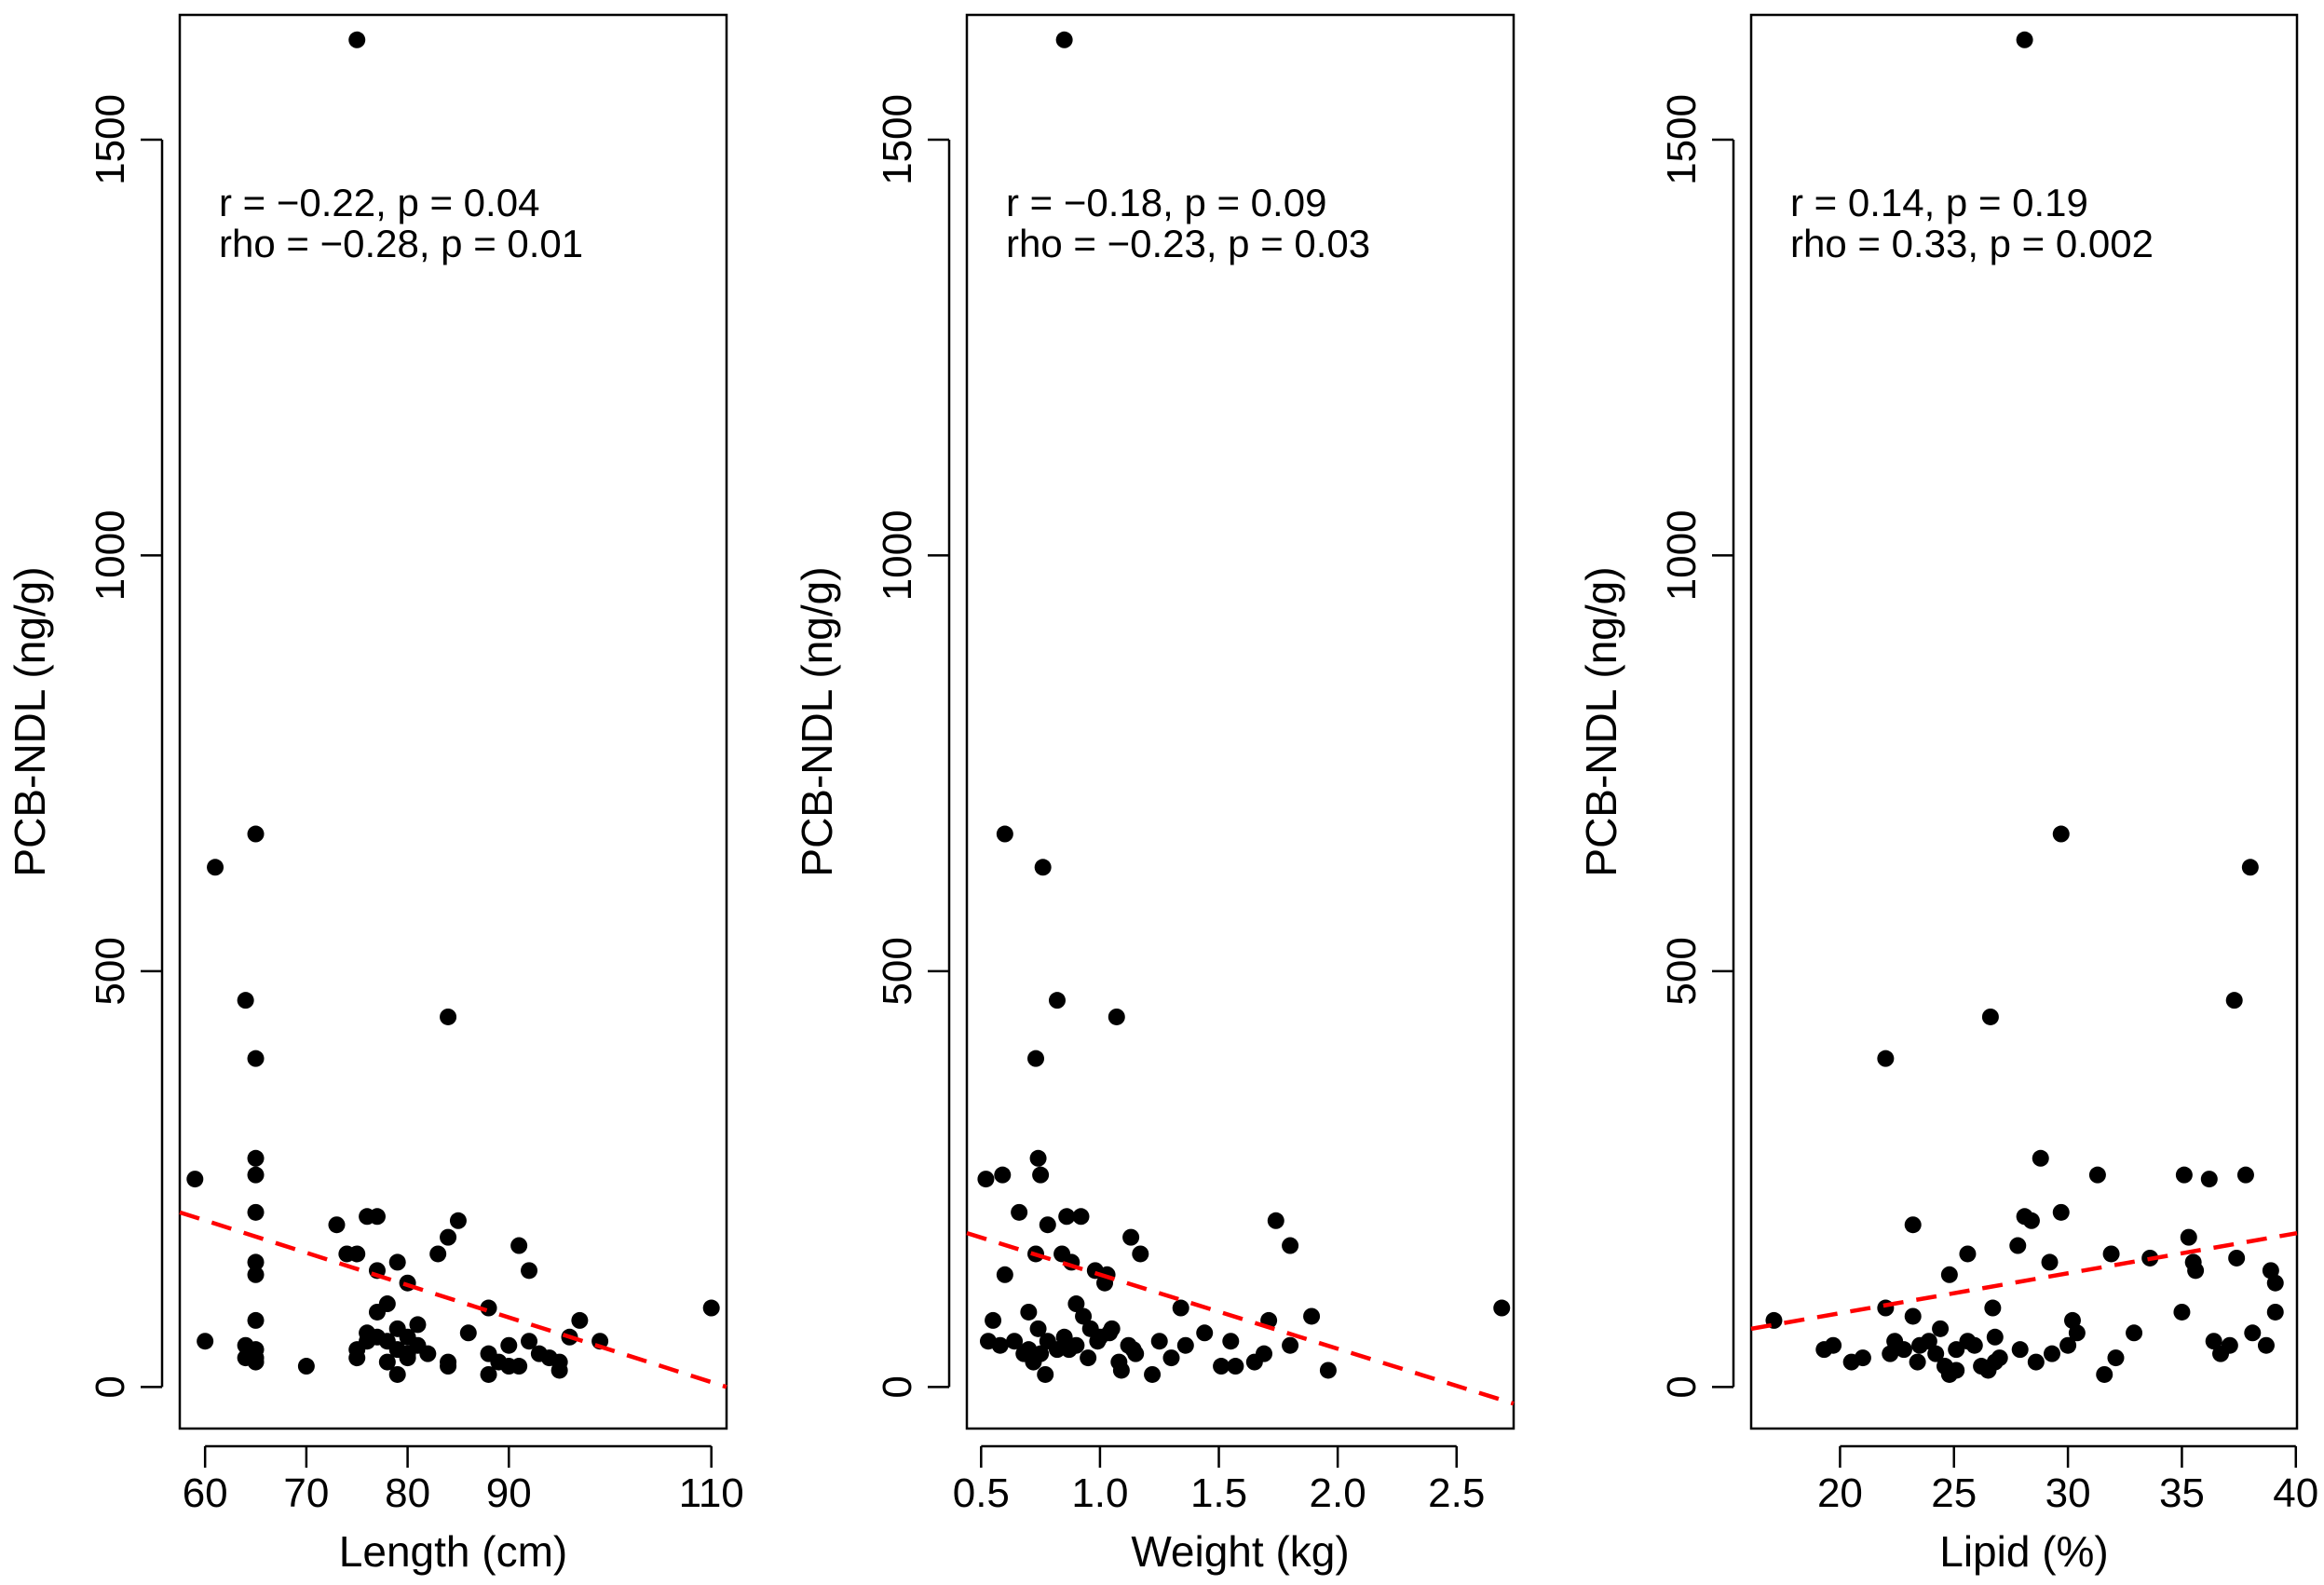 Image resolution: width=2324 pixels, height=1585 pixels. Describe the element at coordinates (1456, 1493) in the screenshot. I see `x-tick-label: 2.5` at that location.